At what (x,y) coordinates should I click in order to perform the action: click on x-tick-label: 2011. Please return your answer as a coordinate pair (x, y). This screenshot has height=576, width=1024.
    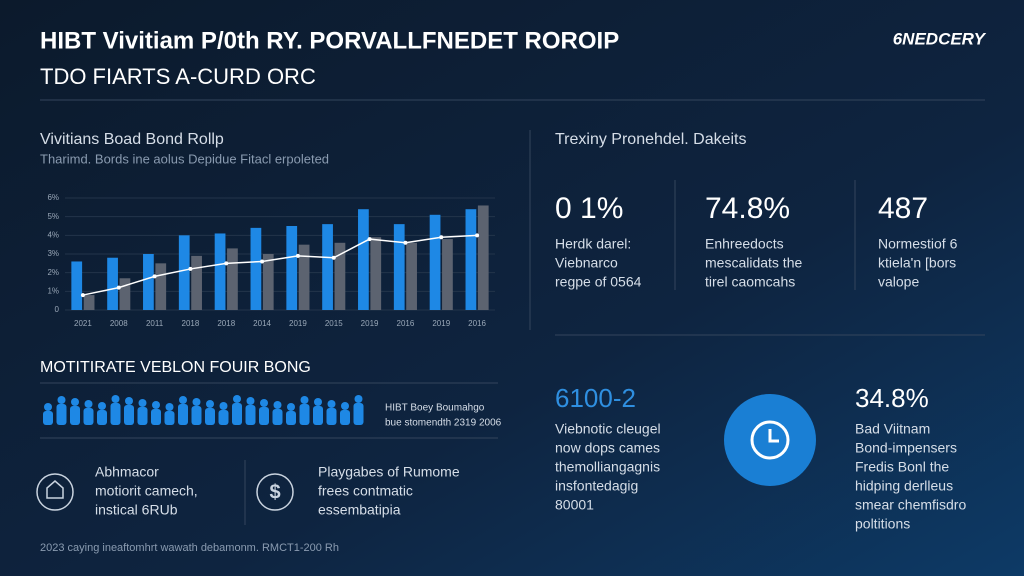
    Looking at the image, I should click on (155, 323).